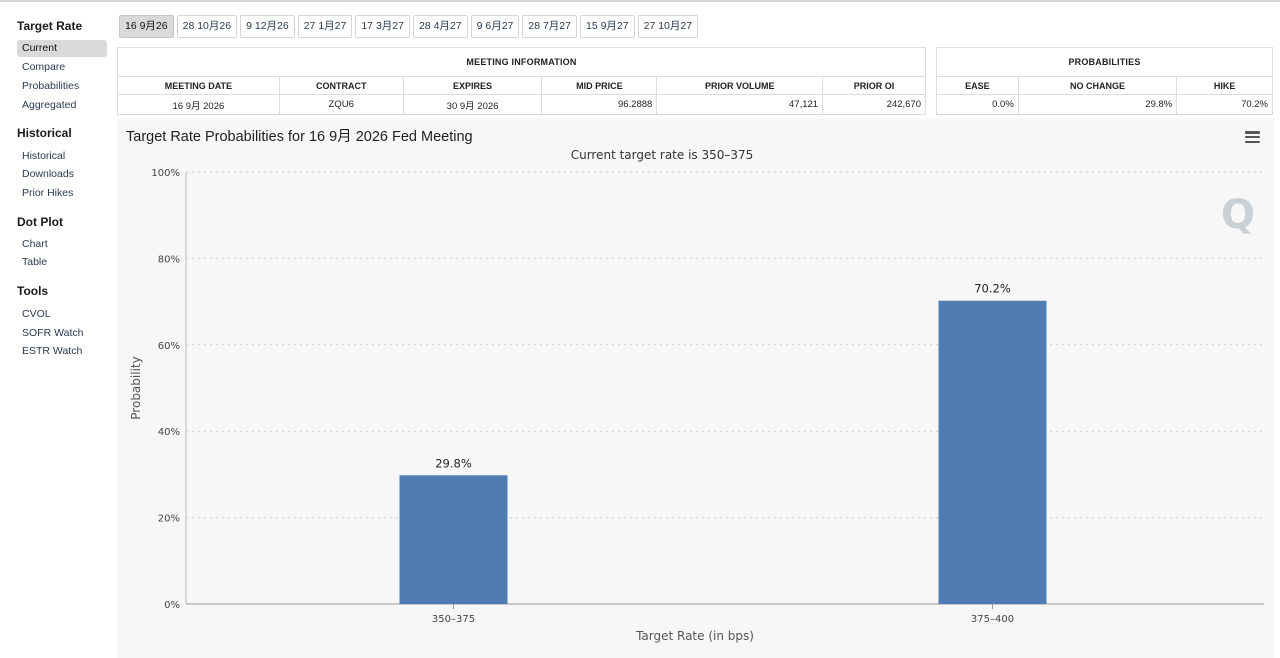 This screenshot has height=658, width=1280. I want to click on column-header: EASE, so click(977, 85).